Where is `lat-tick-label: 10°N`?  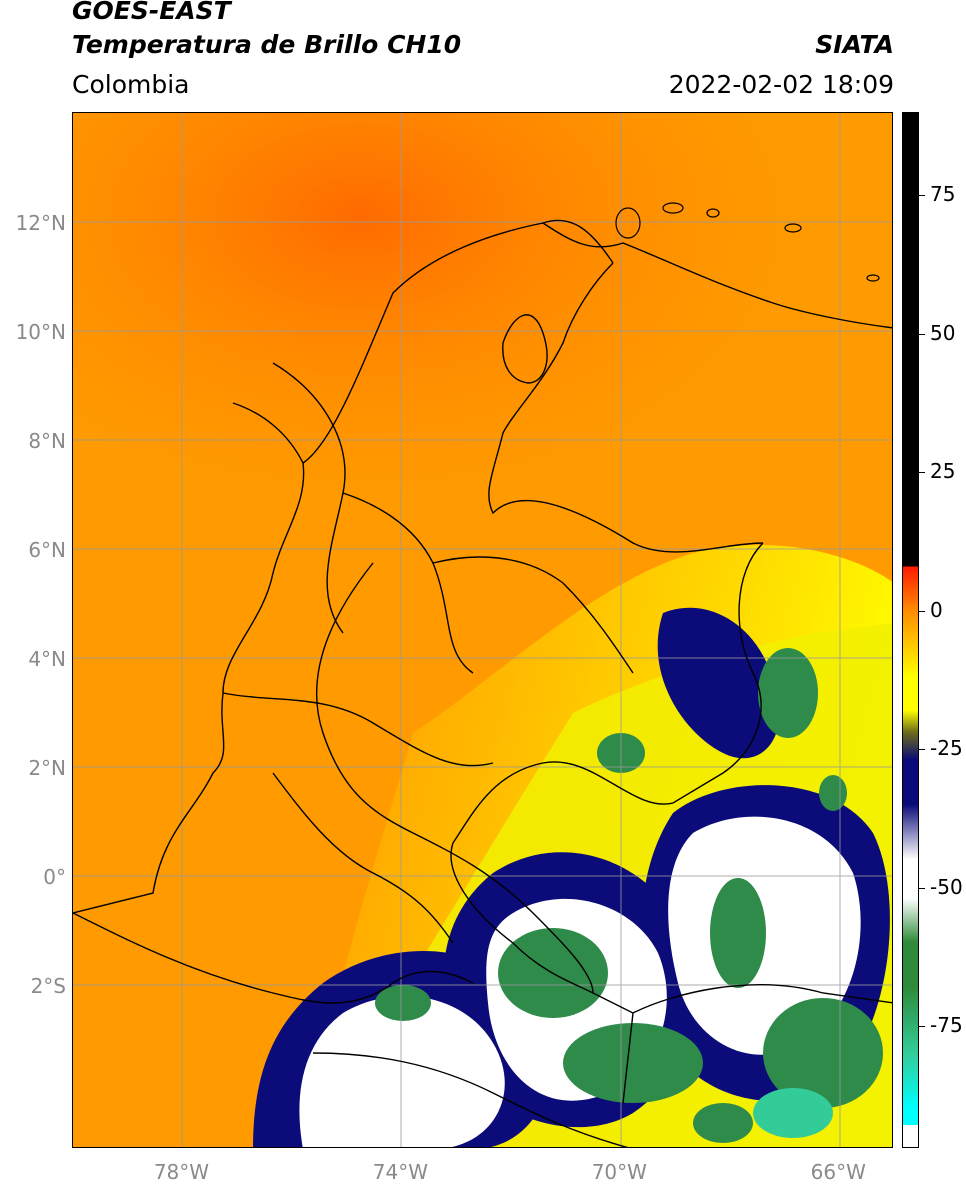
lat-tick-label: 10°N is located at coordinates (40, 331).